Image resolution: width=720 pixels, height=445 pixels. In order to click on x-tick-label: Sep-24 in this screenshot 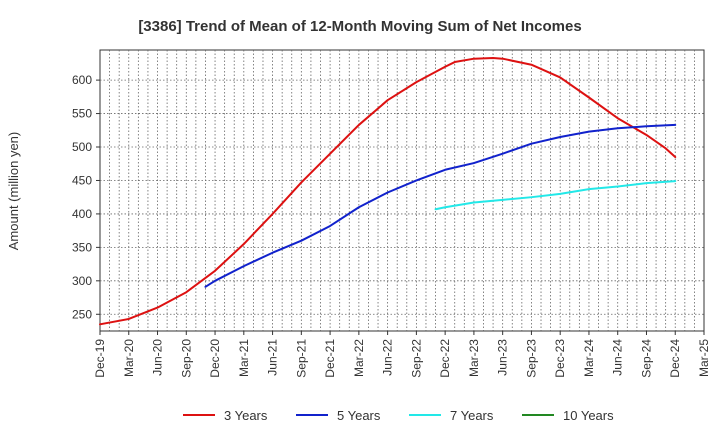, I will do `click(646, 358)`.